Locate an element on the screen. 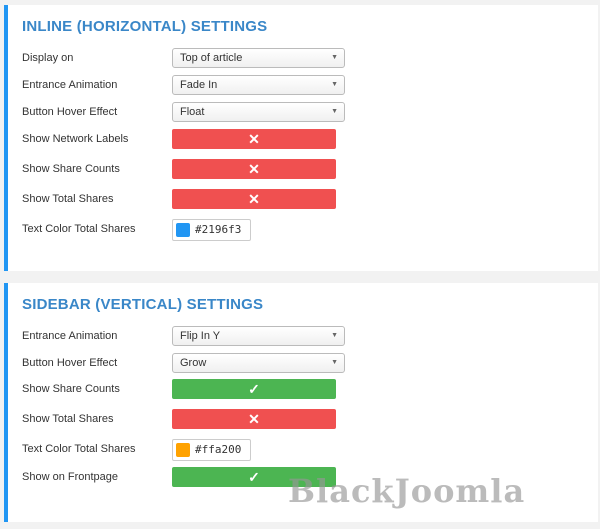  display-on-select: Top of article ▼ is located at coordinates (258, 58).